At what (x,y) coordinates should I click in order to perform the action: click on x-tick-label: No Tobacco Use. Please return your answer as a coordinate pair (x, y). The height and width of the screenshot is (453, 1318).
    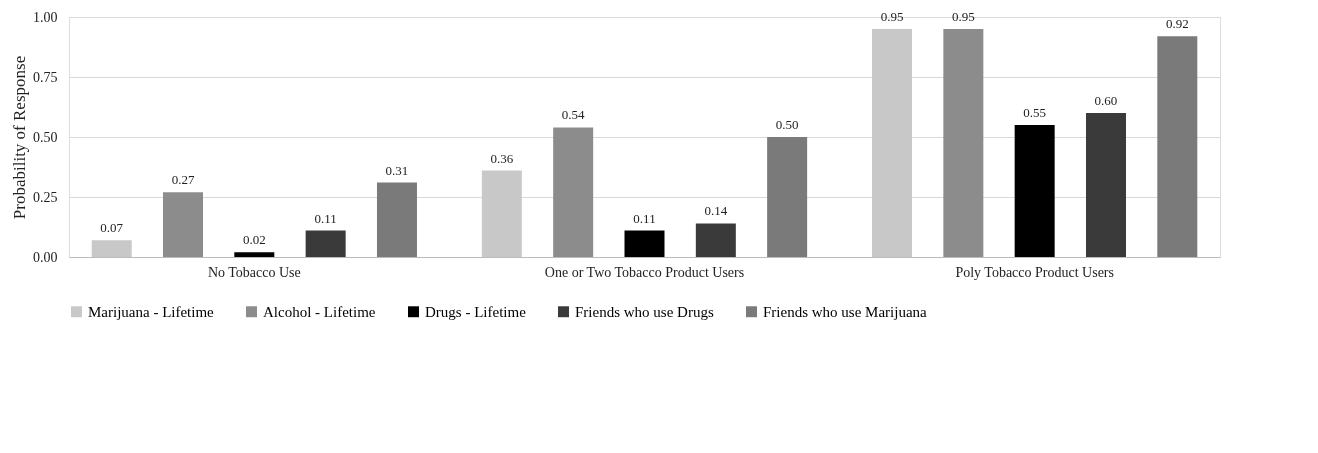
    Looking at the image, I should click on (254, 272).